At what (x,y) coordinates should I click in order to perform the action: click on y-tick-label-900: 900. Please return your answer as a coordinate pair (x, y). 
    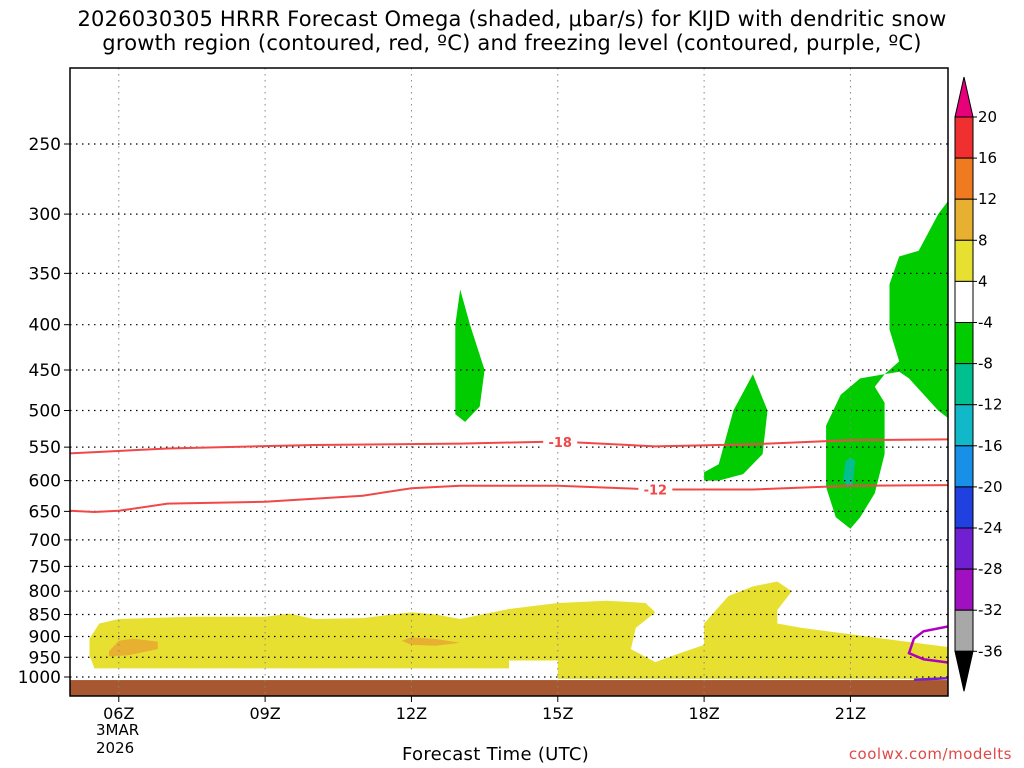
    Looking at the image, I should click on (45, 637).